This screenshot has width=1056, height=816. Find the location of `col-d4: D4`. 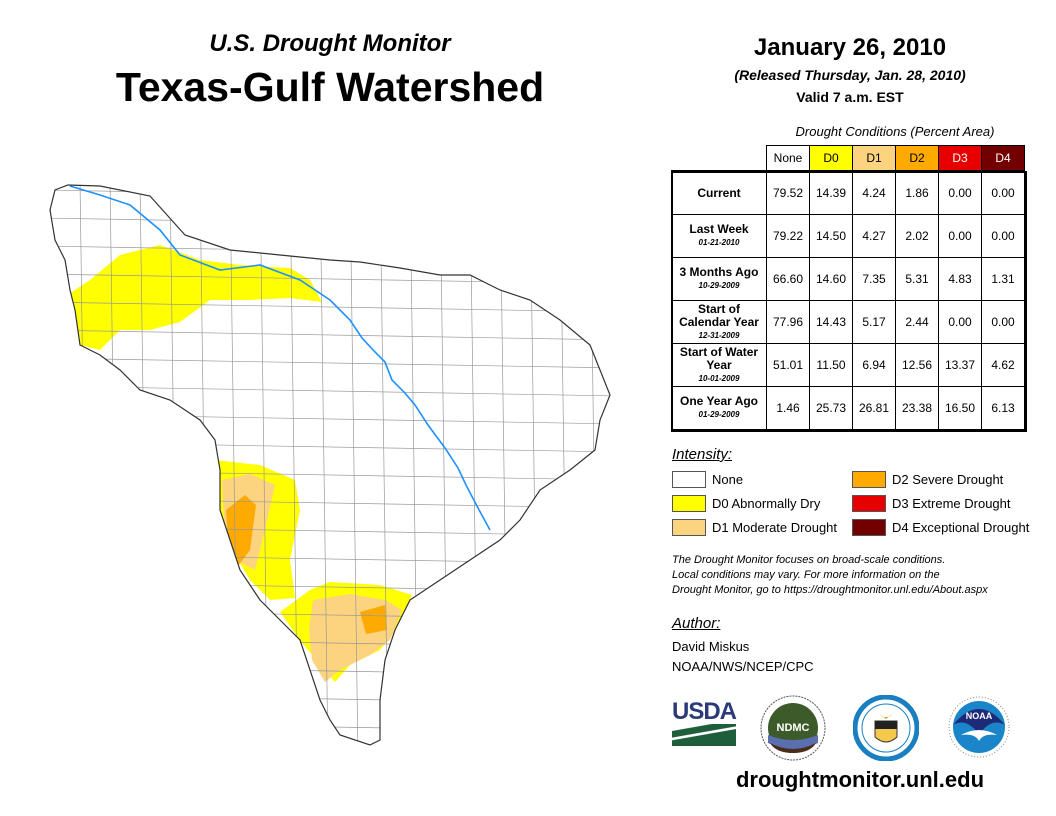

col-d4: D4 is located at coordinates (1003, 158).